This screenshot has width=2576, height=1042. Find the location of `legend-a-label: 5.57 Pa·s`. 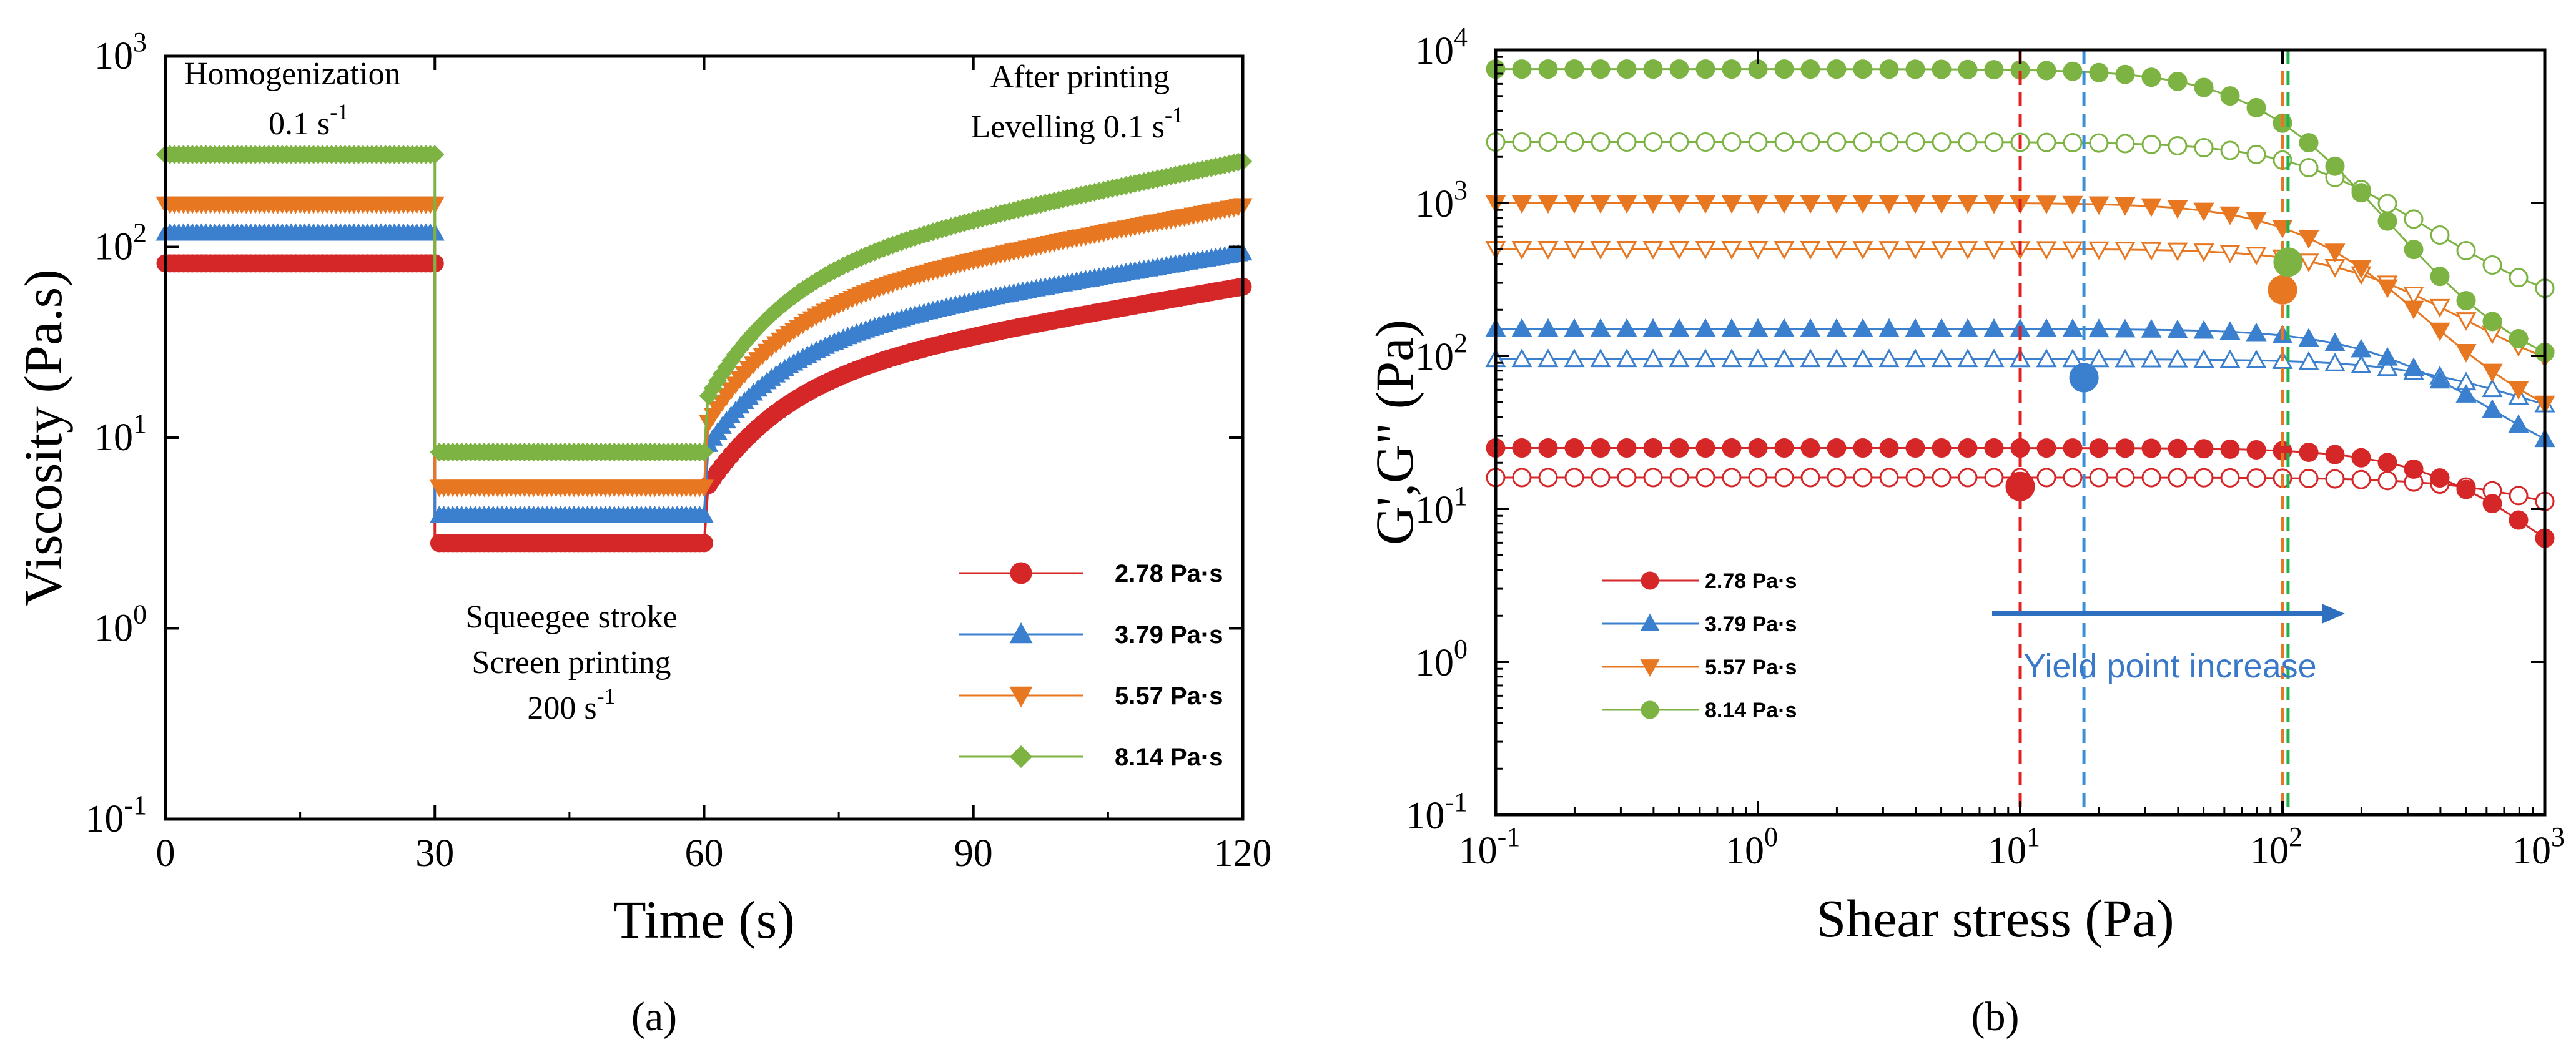

legend-a-label: 5.57 Pa·s is located at coordinates (1169, 696).